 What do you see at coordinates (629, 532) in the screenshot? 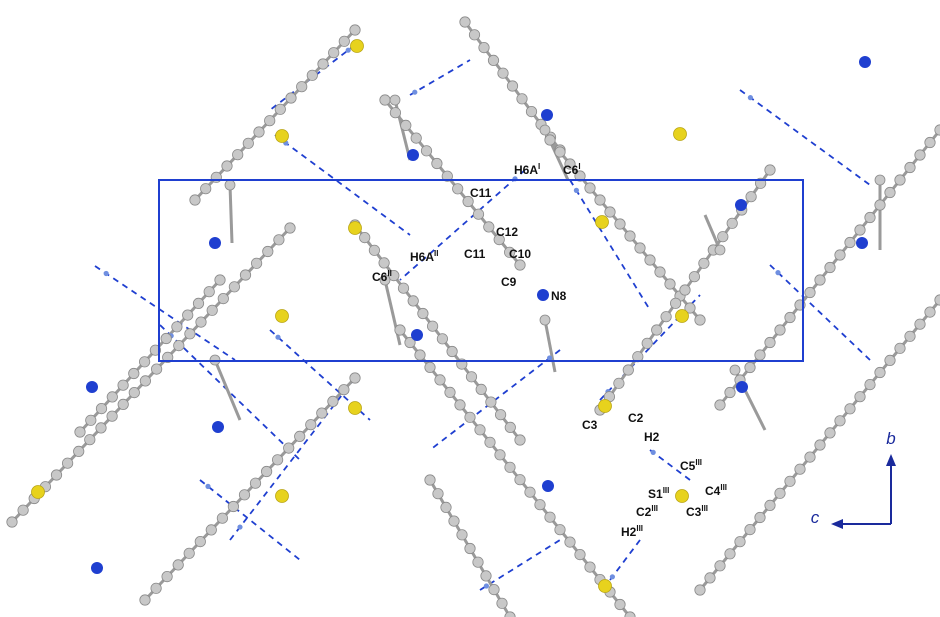
I see `atom-label-base: H2` at bounding box center [629, 532].